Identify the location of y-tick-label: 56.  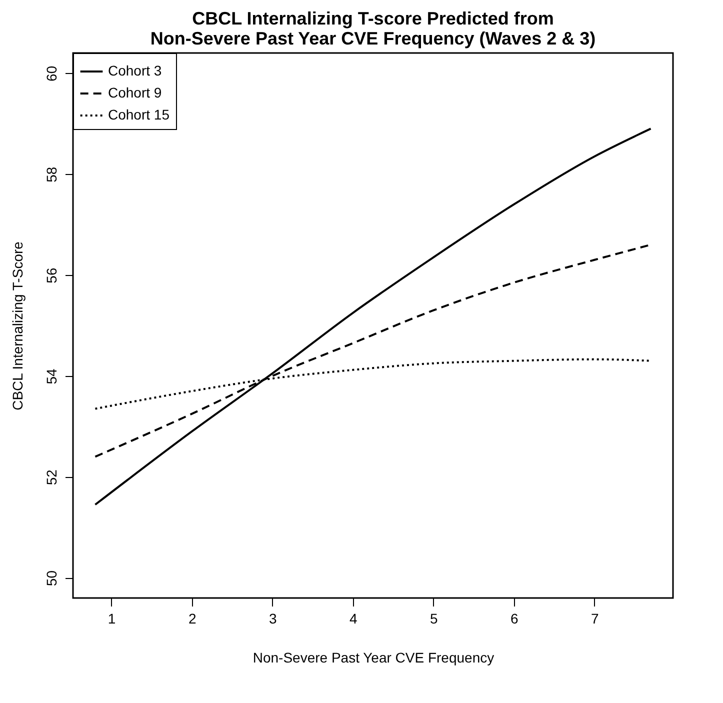
(52, 276).